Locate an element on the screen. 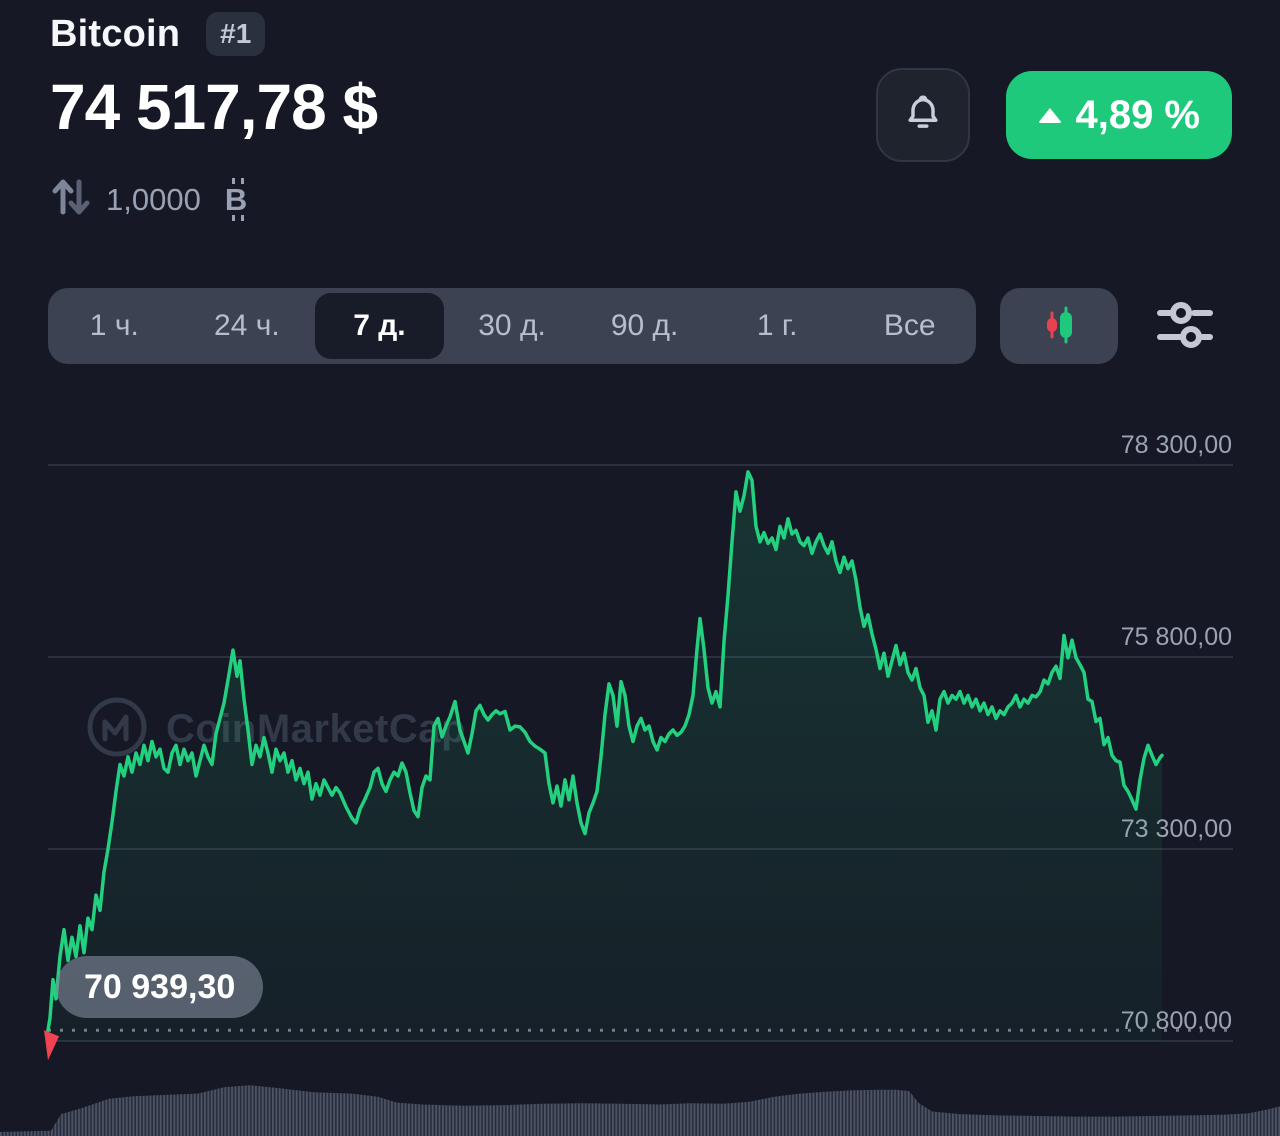 This screenshot has height=1136, width=1280. timeframe-tabs: 1 ч. 24 ч. 7 д. 30 д. 90 д. 1 г. Все is located at coordinates (512, 326).